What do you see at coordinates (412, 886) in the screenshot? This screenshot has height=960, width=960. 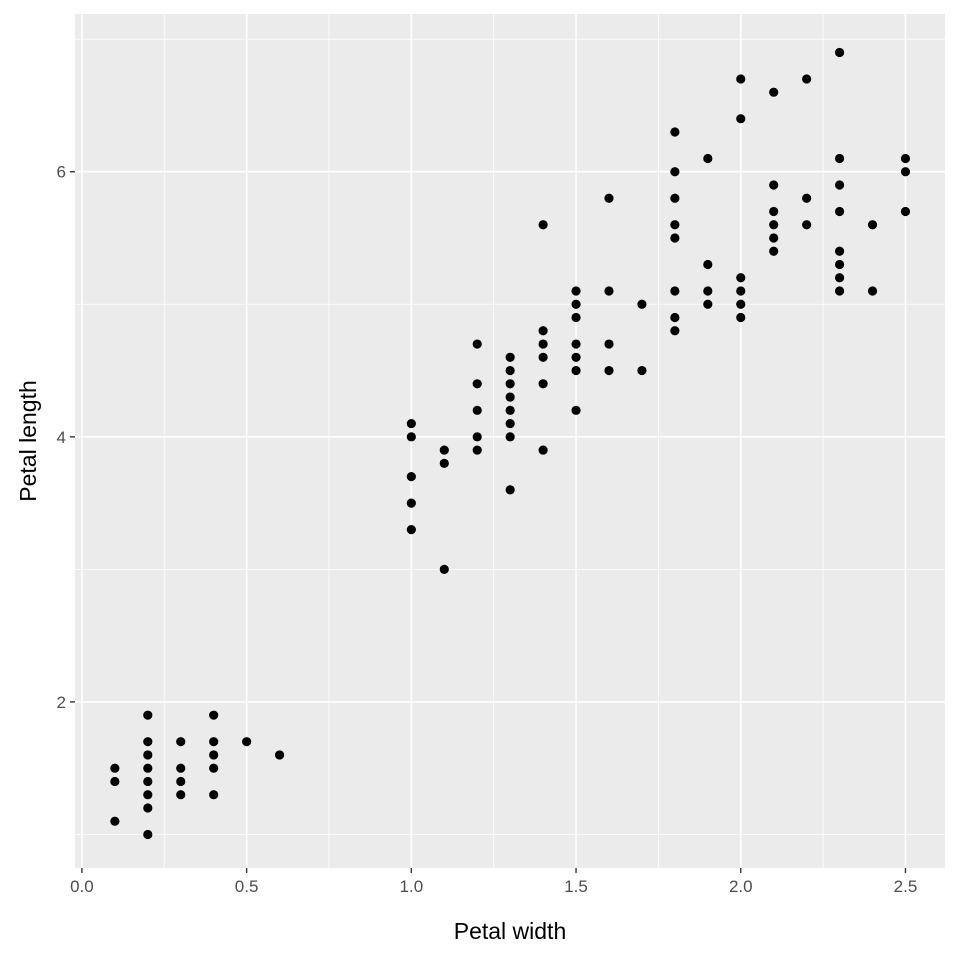 I see `x-tick-label: 1.0` at bounding box center [412, 886].